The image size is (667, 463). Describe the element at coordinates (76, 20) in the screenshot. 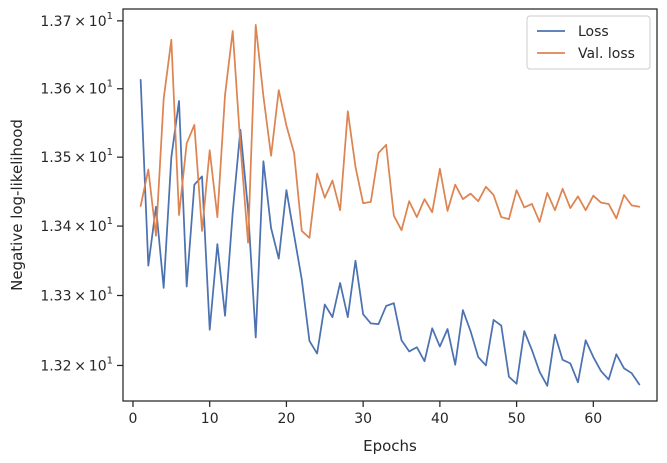

I see `y-tick-label: 1.37 × 10¹` at that location.